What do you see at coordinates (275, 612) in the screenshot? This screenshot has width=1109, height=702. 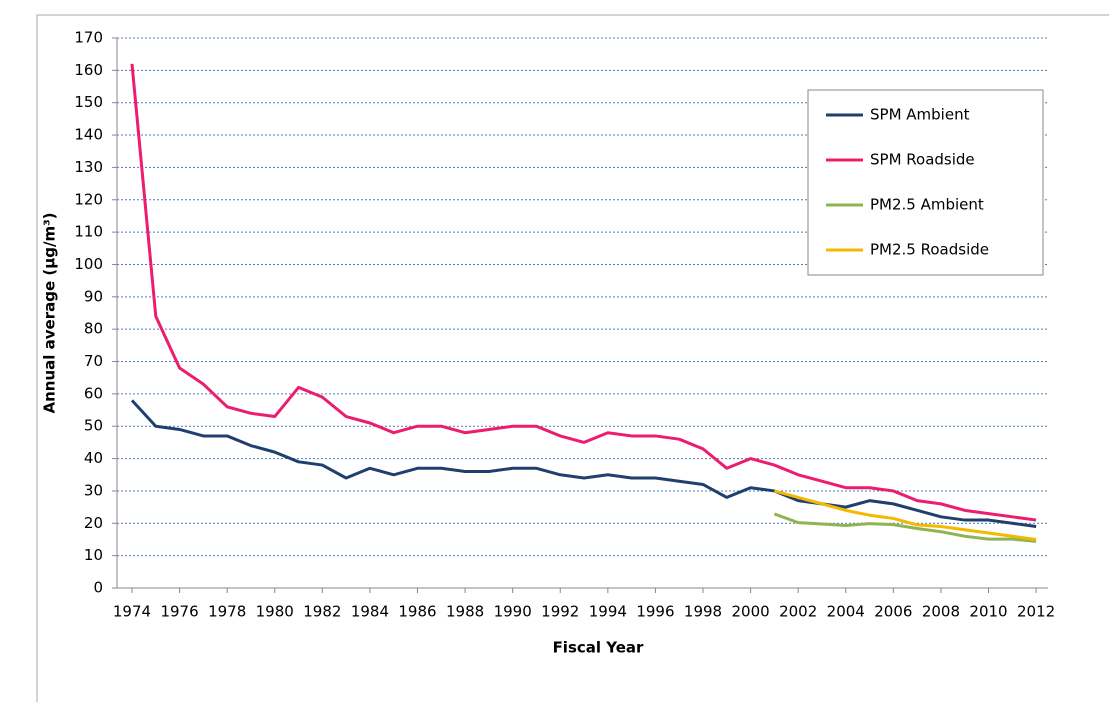 I see `x-tick-label: 1980` at bounding box center [275, 612].